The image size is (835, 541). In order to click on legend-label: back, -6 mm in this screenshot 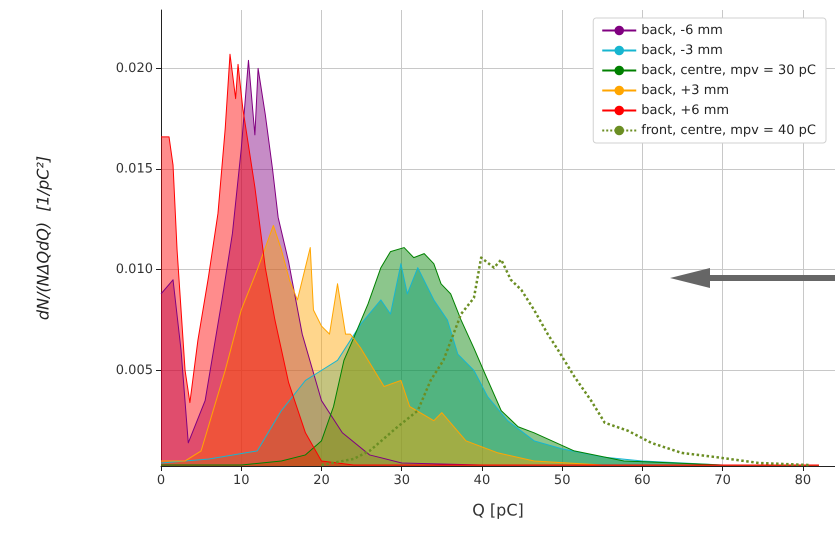, I will do `click(682, 30)`.